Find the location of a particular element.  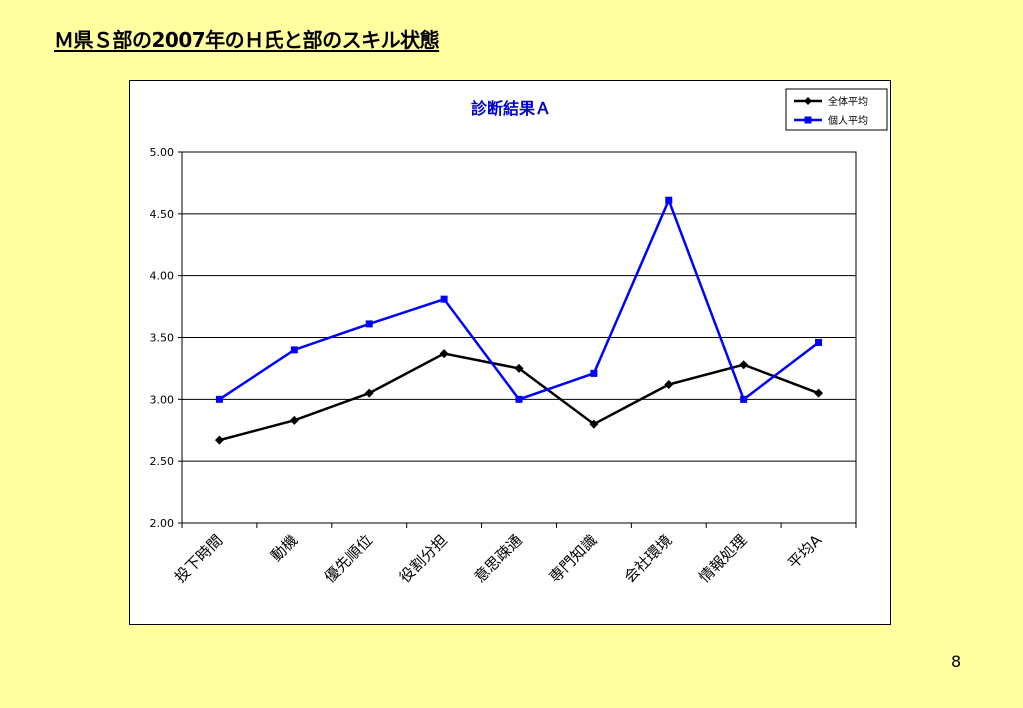

y-tick-label: 3.00 is located at coordinates (162, 399).